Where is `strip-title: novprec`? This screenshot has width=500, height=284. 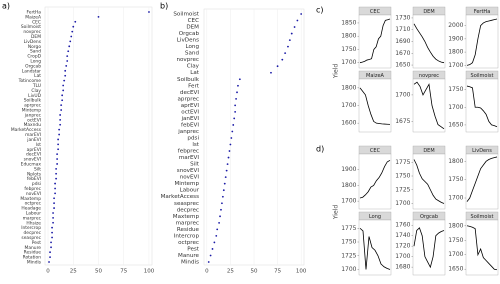 strip-title: novprec is located at coordinates (429, 76).